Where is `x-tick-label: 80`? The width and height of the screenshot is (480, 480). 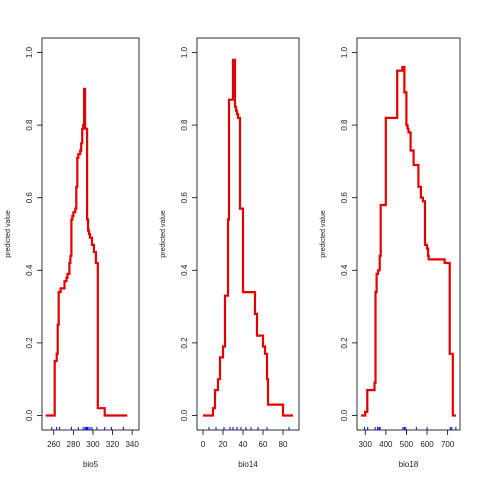
x-tick-label: 80 is located at coordinates (283, 444).